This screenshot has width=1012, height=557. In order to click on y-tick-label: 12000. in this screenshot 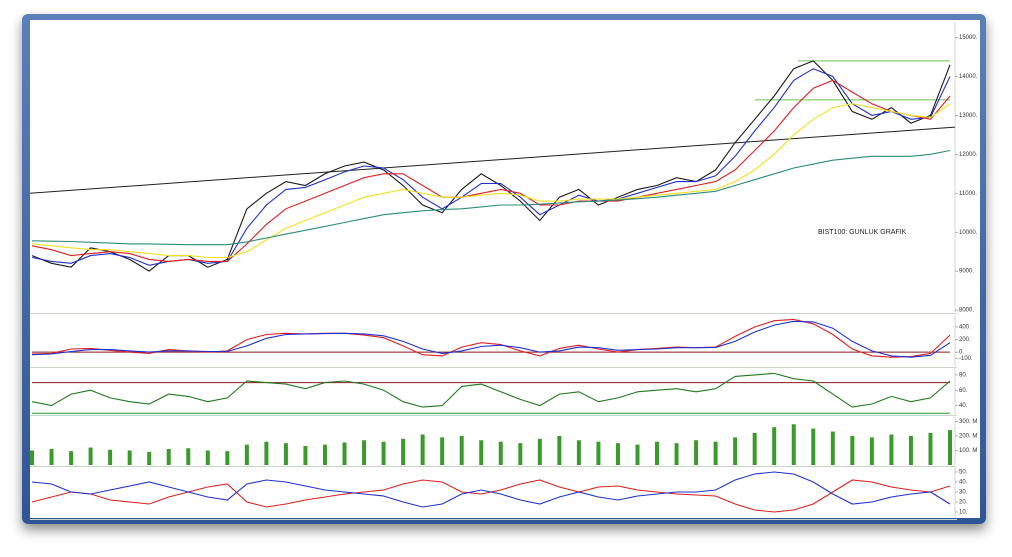, I will do `click(968, 155)`.